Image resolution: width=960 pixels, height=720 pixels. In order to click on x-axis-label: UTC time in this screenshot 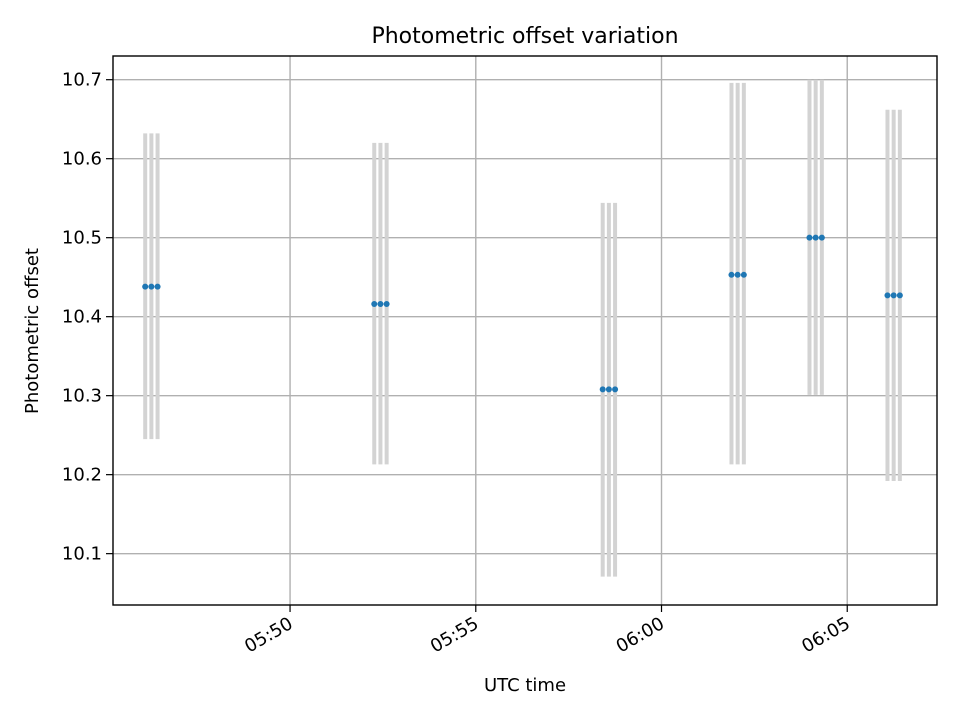, I will do `click(525, 685)`.